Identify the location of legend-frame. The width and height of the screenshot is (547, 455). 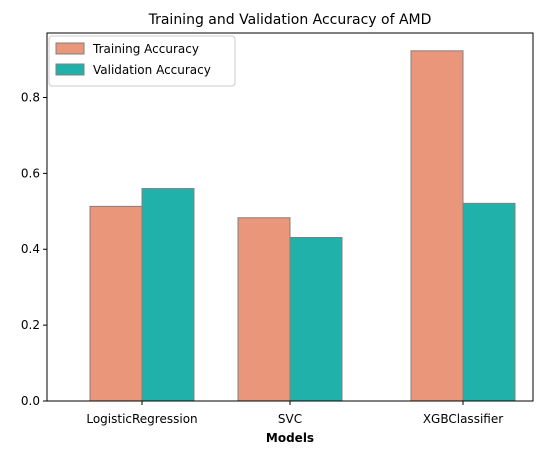
(142, 61).